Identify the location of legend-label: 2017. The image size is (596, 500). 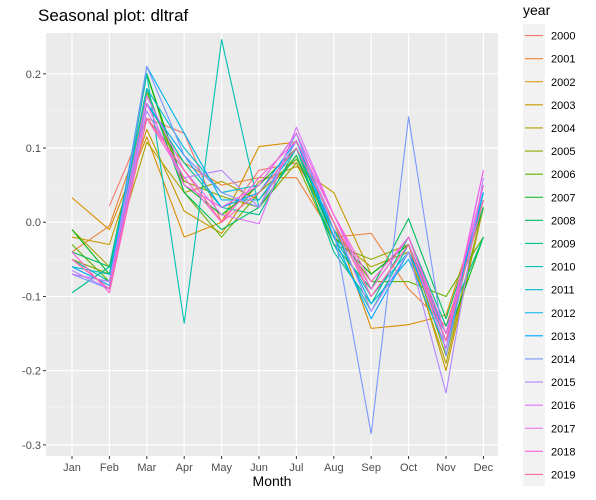
(563, 429).